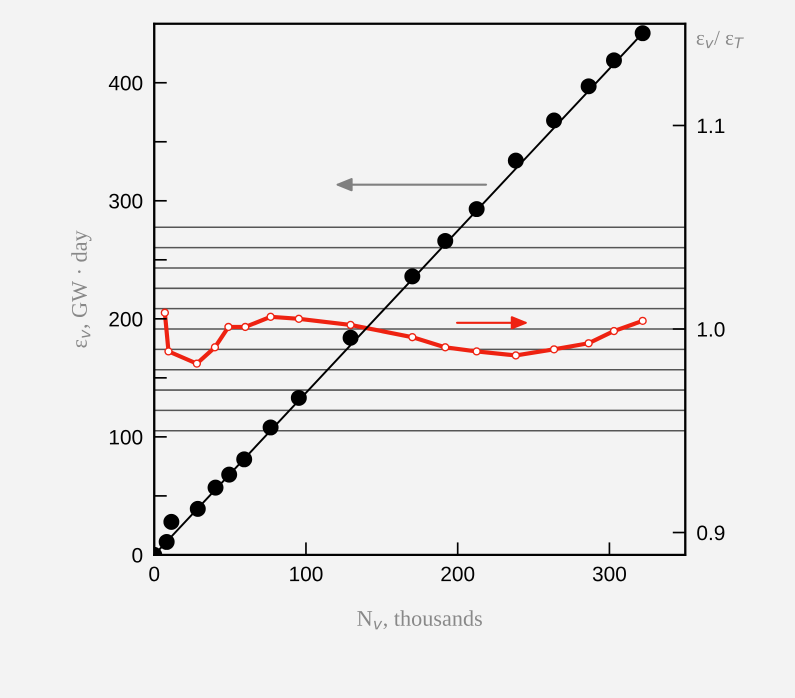  I want to click on y2-tick-label: 1.1, so click(711, 126).